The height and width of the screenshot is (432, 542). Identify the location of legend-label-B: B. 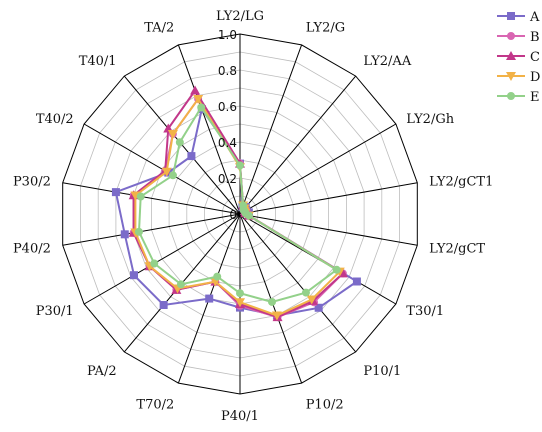
(535, 37).